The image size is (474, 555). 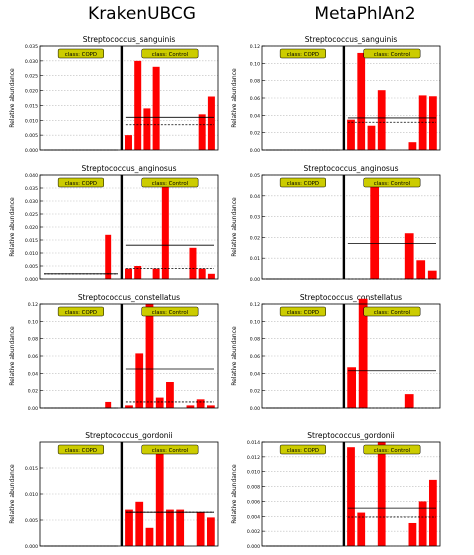 What do you see at coordinates (253, 458) in the screenshot?
I see `y-tick-label: 0.012` at bounding box center [253, 458].